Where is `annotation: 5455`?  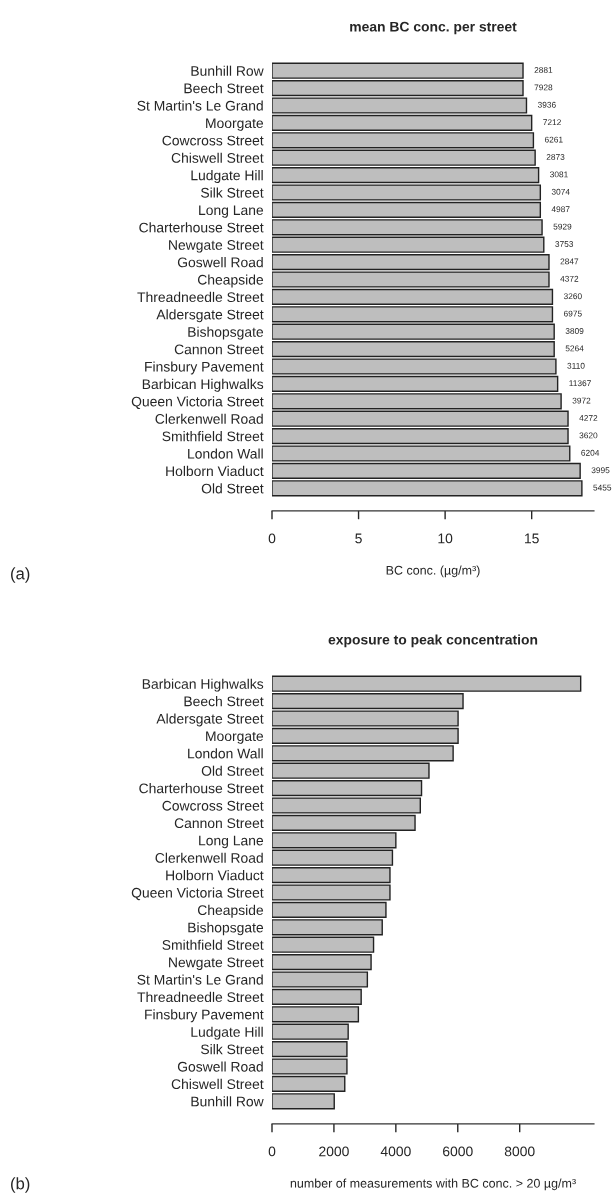 annotation: 5455 is located at coordinates (602, 487).